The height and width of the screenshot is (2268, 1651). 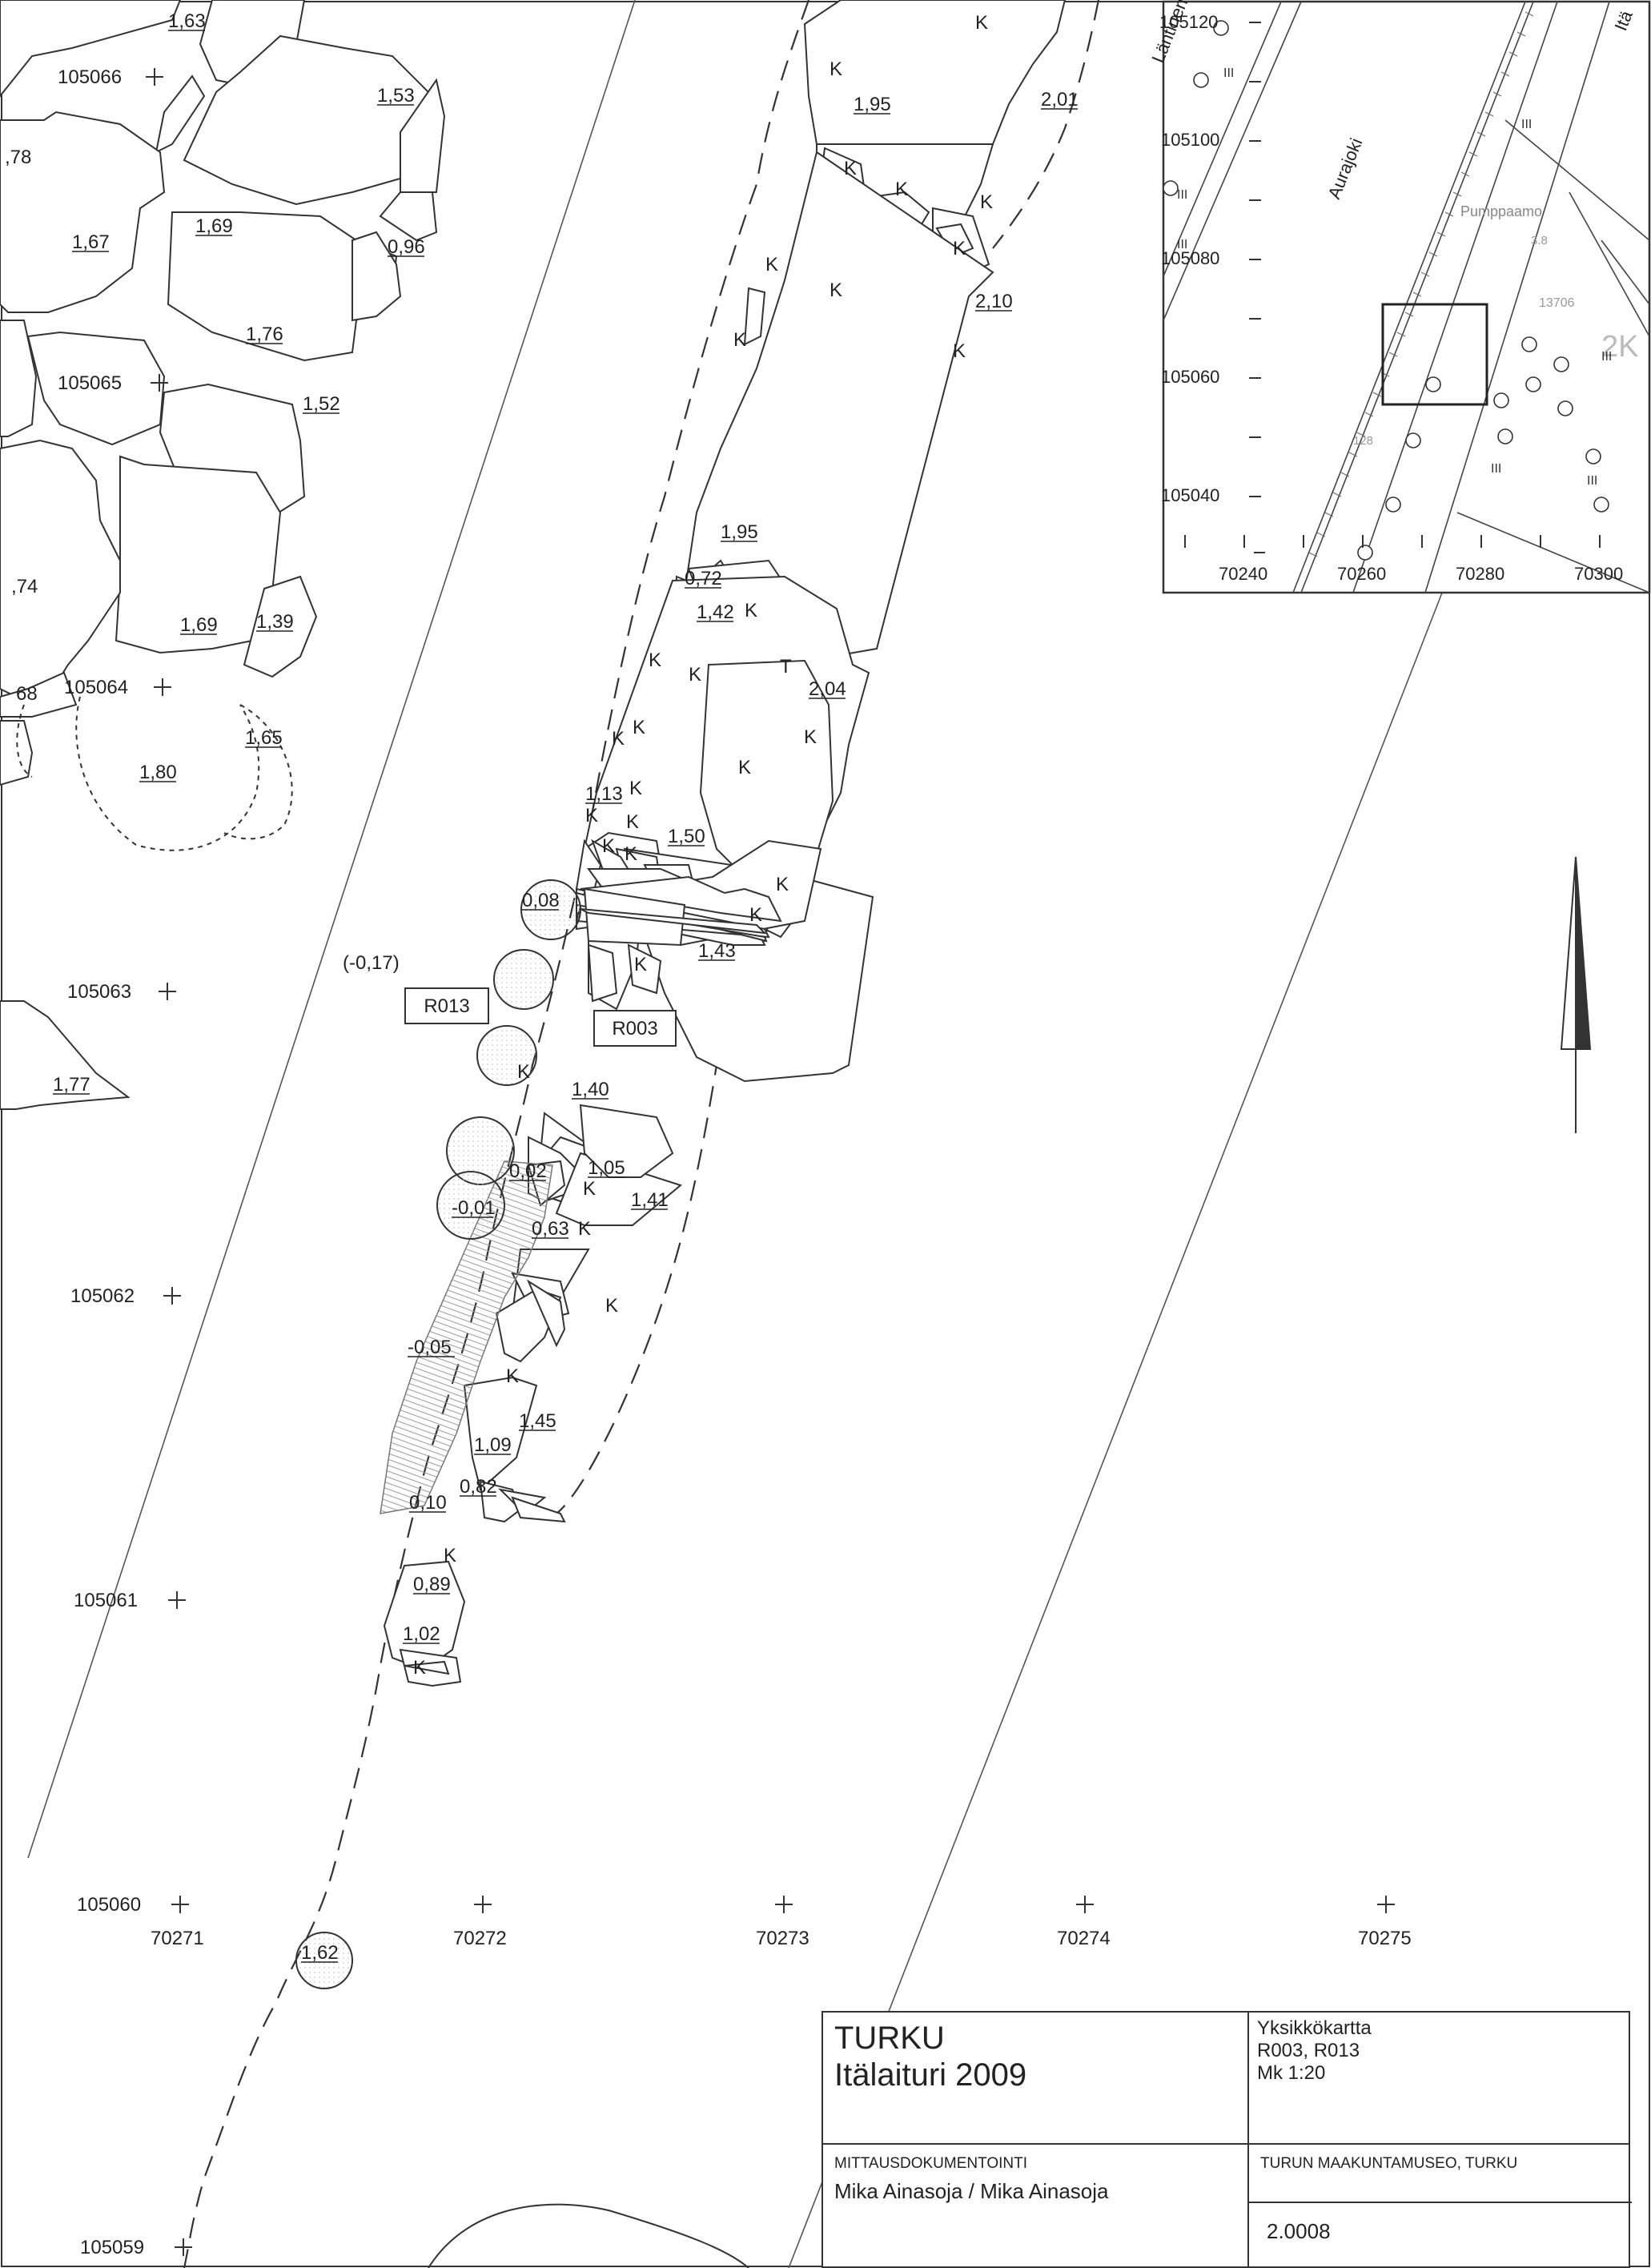 I want to click on elevation-label: 1,53, so click(x=396, y=96).